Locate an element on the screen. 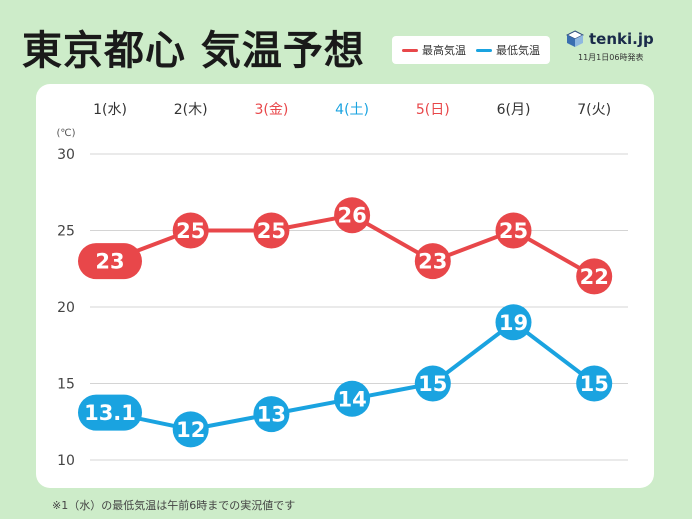 The height and width of the screenshot is (519, 692). data-label: 14 is located at coordinates (351, 399).